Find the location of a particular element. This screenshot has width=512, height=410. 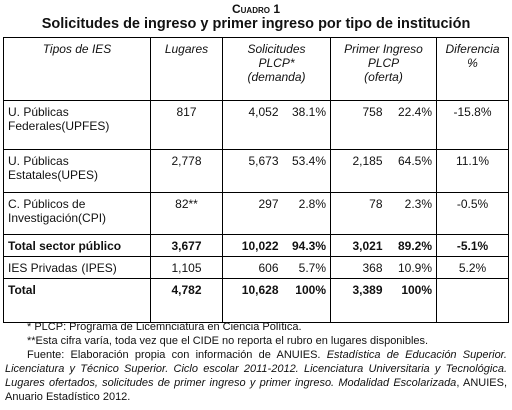

cell: 78 is located at coordinates (358, 213).